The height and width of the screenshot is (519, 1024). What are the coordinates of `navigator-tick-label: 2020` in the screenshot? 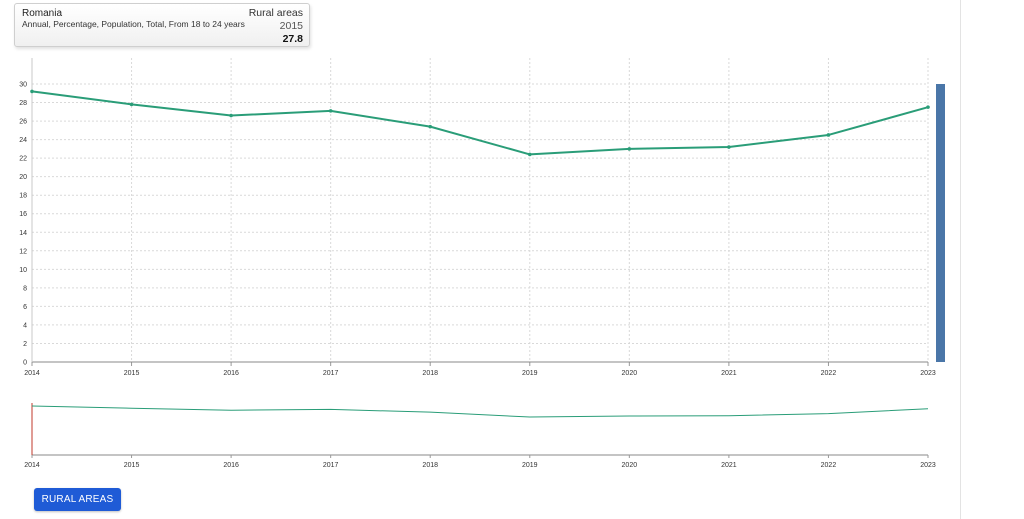 It's located at (630, 465).